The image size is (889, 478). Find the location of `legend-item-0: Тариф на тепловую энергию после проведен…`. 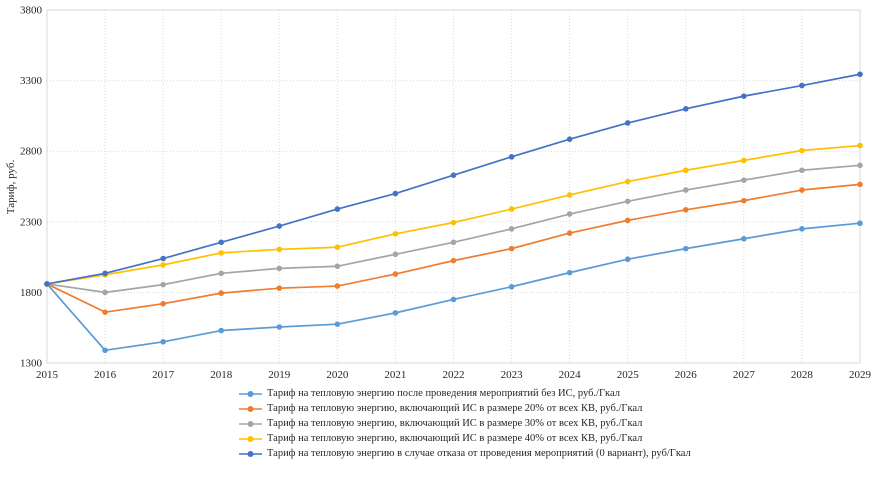

legend-item-0: Тариф на тепловую энергию после проведен… is located at coordinates (465, 393).